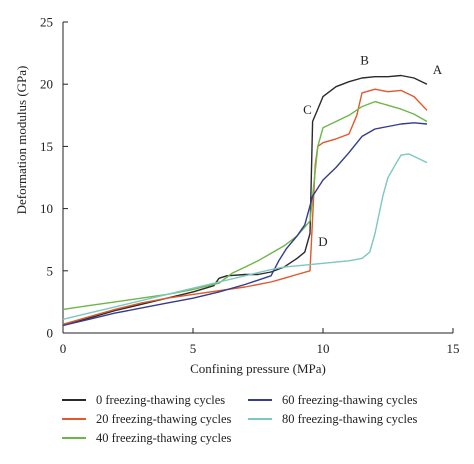  What do you see at coordinates (21, 140) in the screenshot?
I see `y-axis-title: Deformation modulus (GPa)` at bounding box center [21, 140].